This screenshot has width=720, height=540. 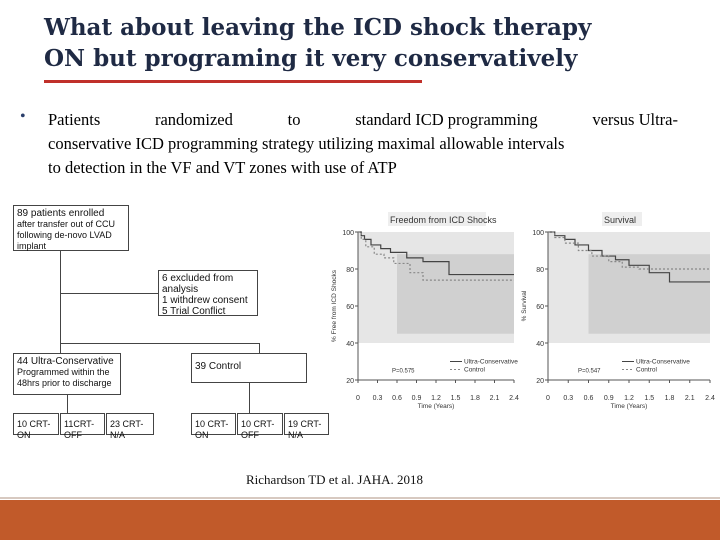 What do you see at coordinates (318, 27) in the screenshot?
I see `title-line-1: What about leaving the ICD shock therapy` at bounding box center [318, 27].